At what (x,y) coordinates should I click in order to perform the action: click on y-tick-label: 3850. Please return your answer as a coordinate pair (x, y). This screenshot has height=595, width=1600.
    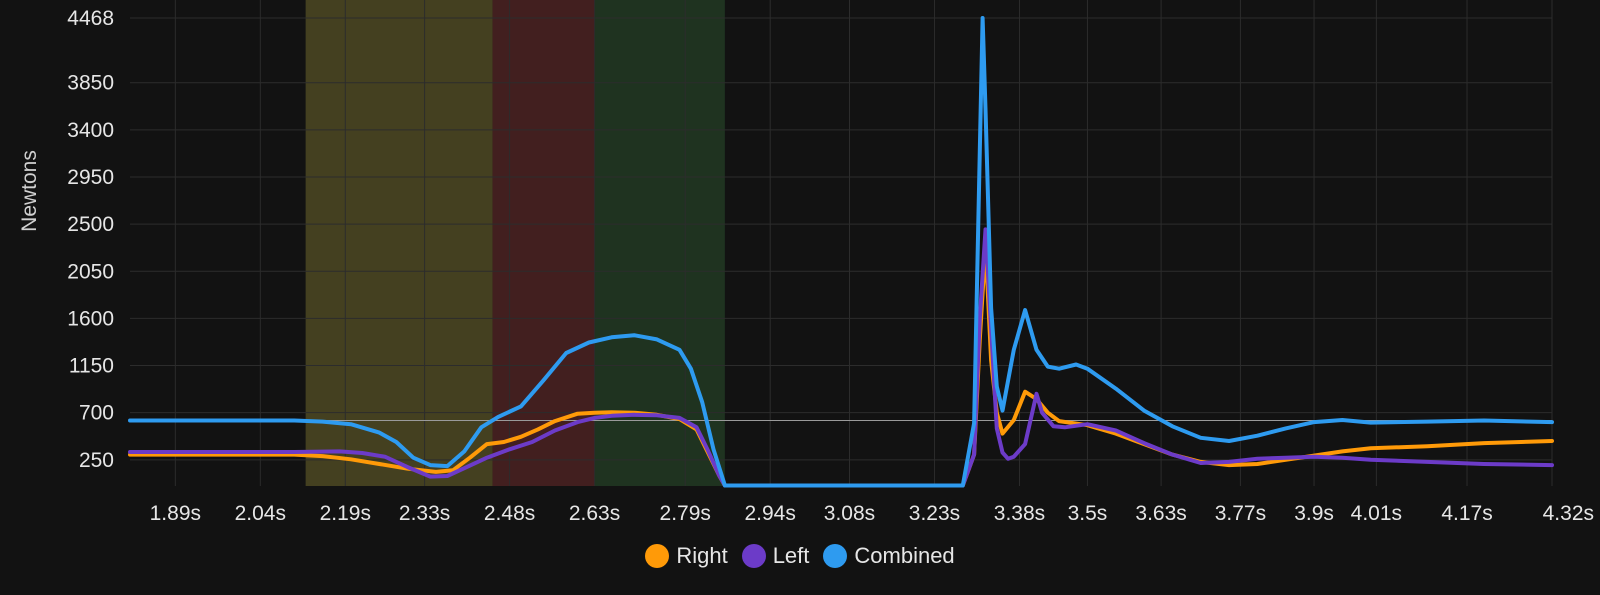
    Looking at the image, I should click on (90, 83).